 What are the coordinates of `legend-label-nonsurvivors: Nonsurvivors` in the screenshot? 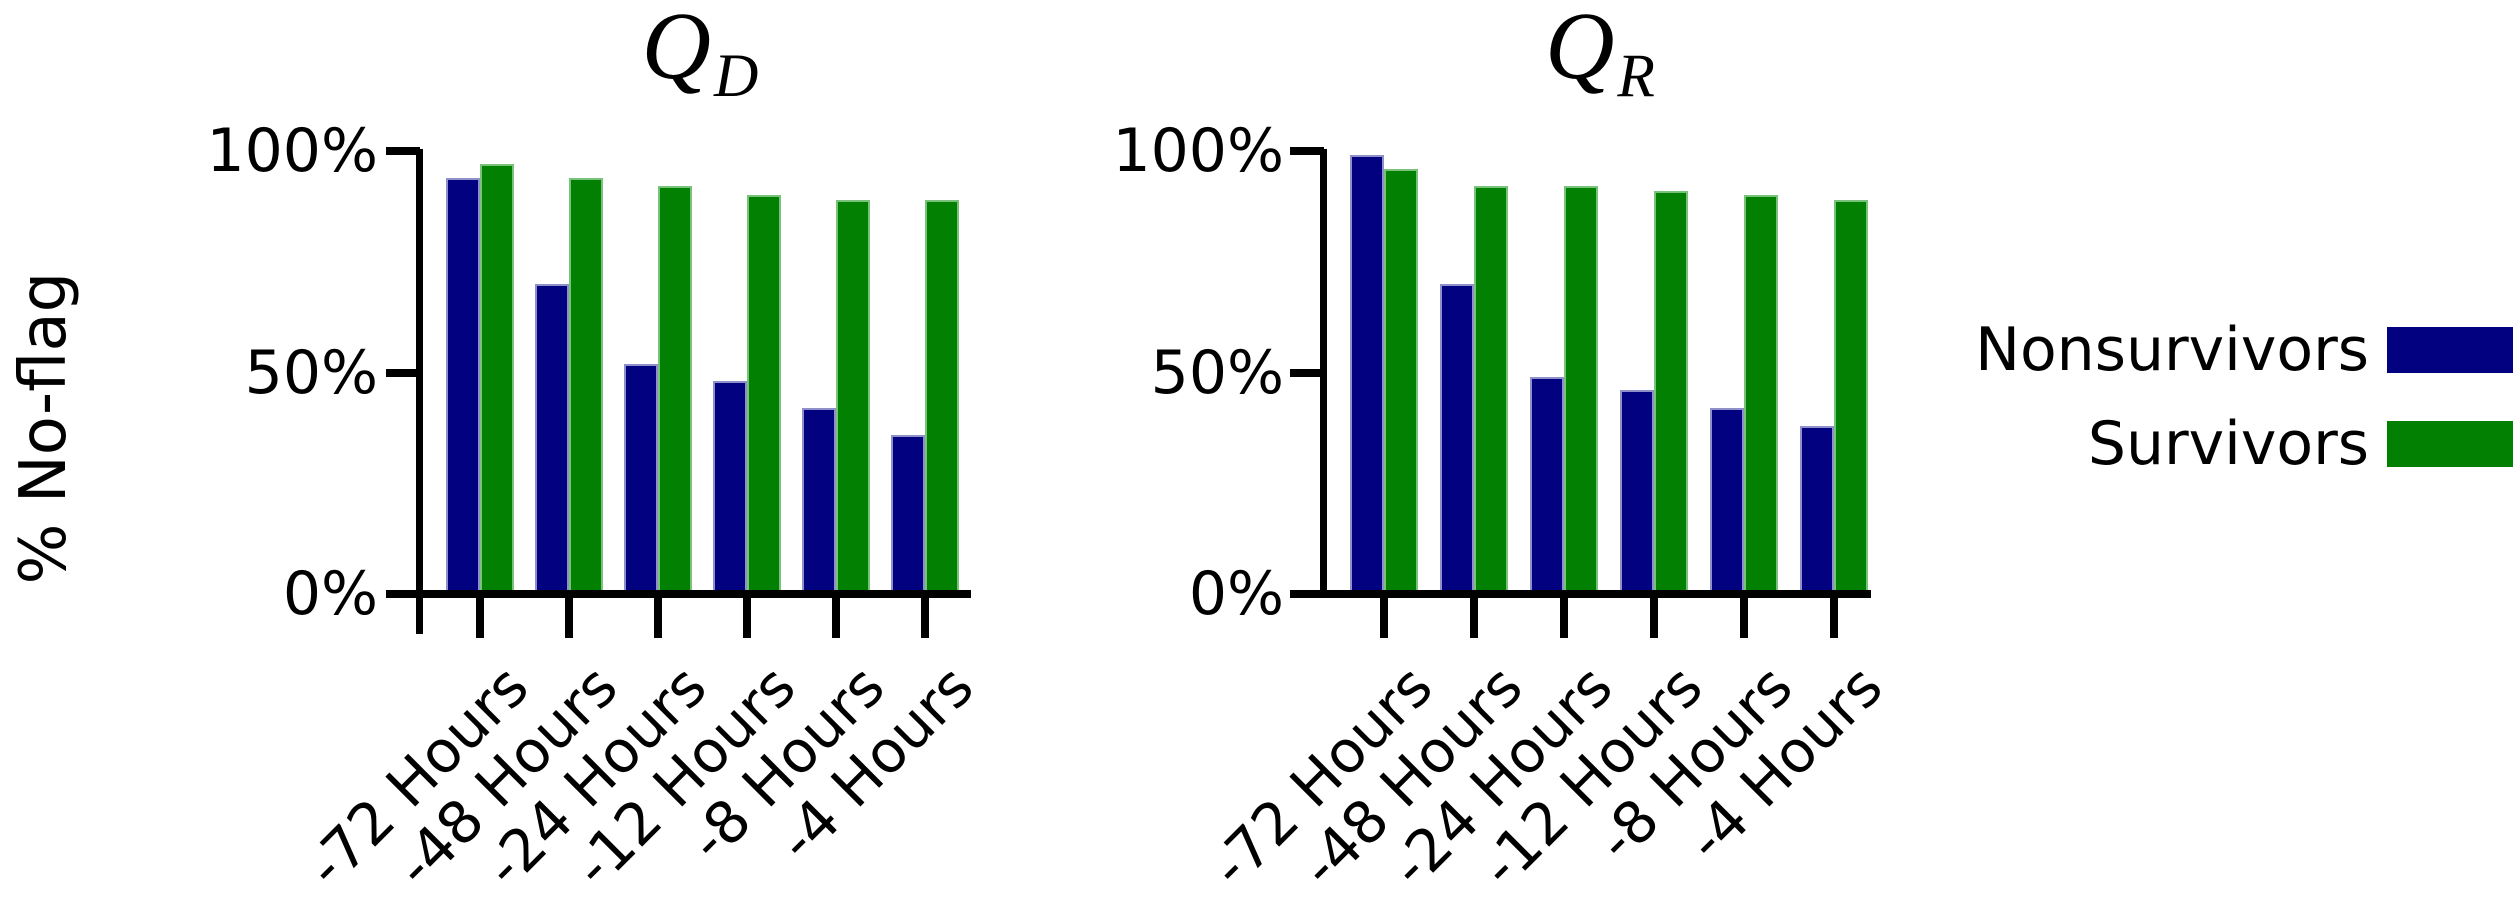 It's located at (2172, 350).